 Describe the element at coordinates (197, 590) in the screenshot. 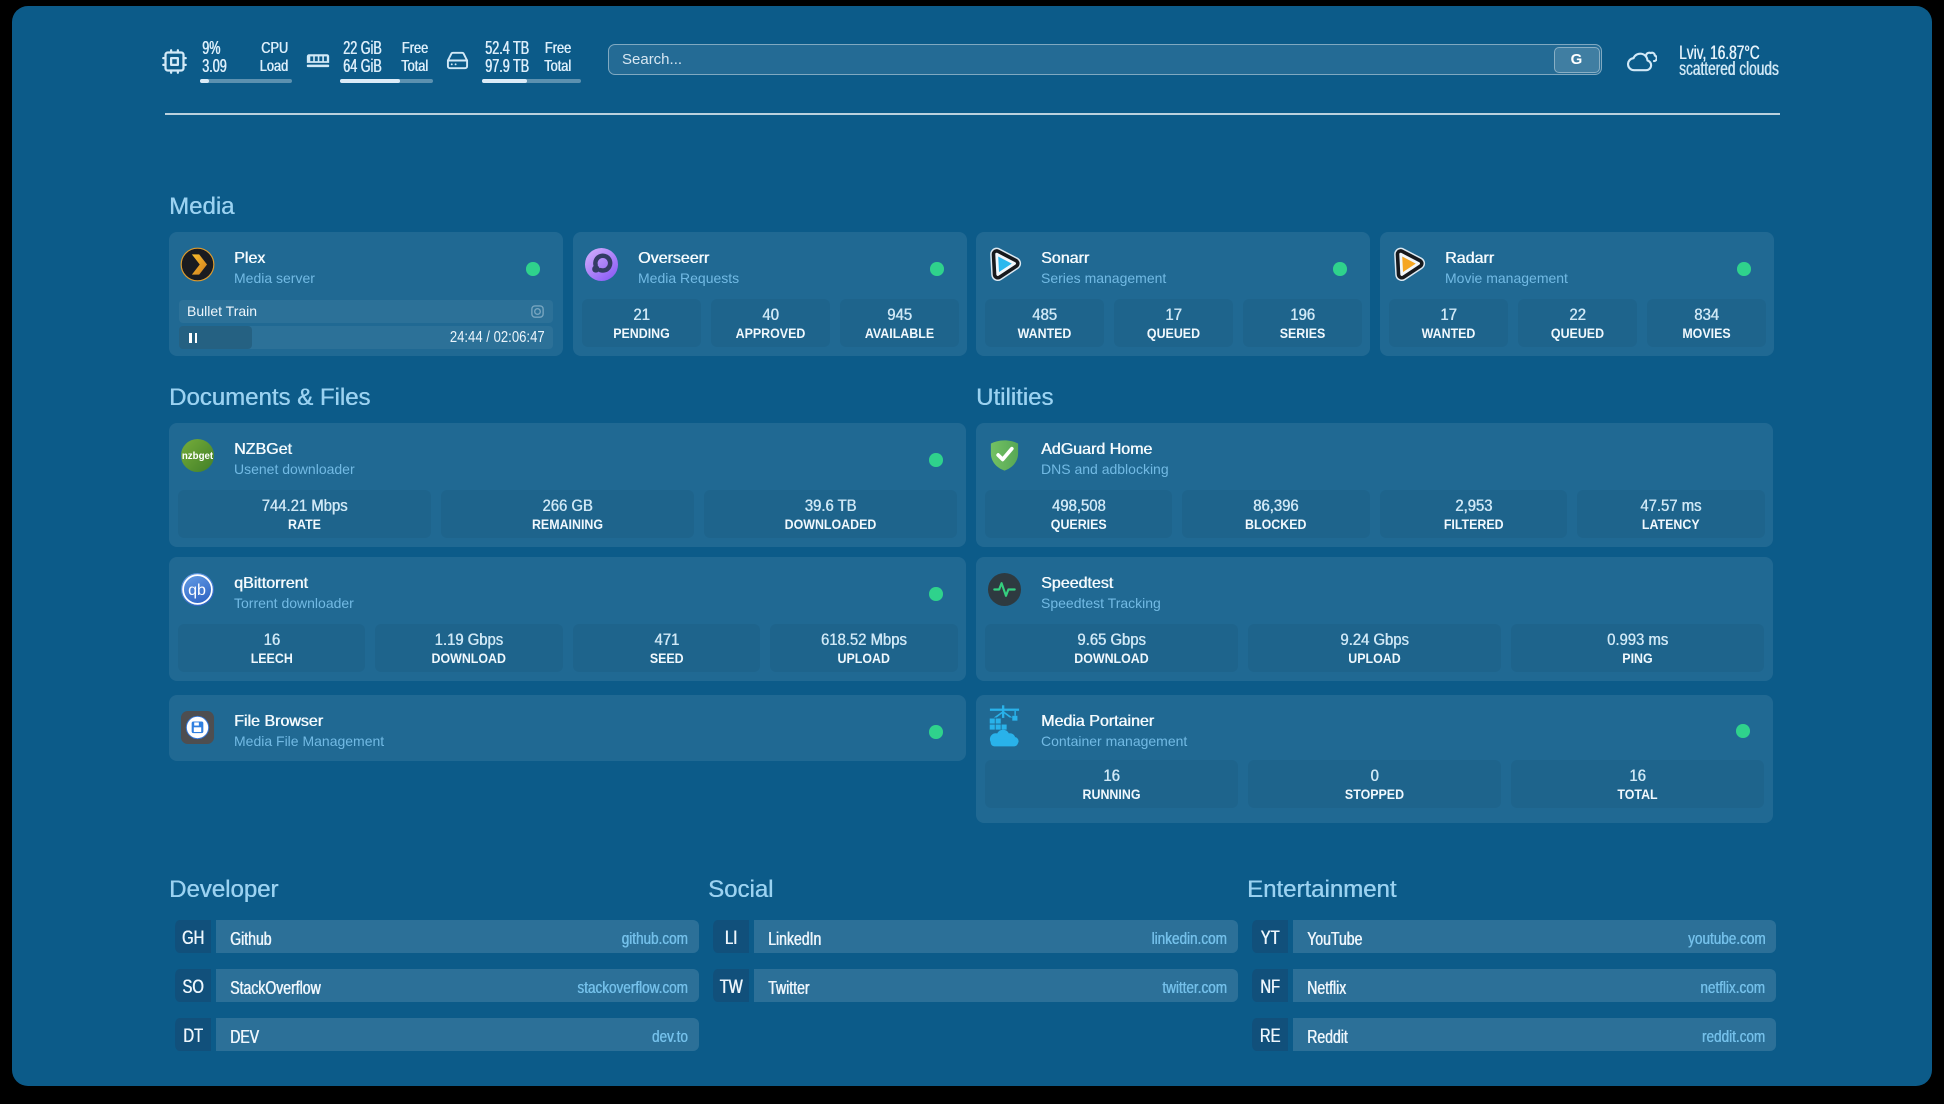

I see `svg-text: qb` at that location.